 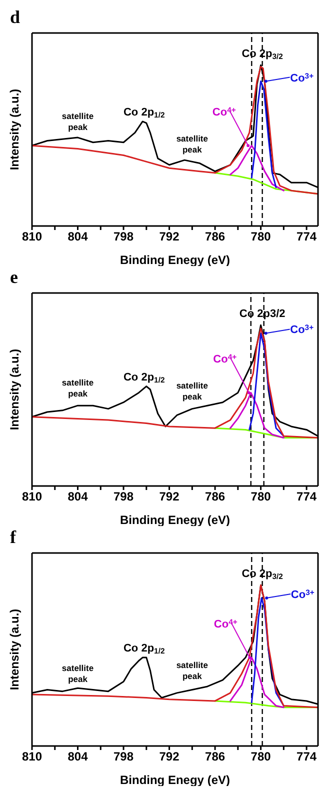 What do you see at coordinates (262, 314) in the screenshot?
I see `annotation: Co 2p3/2` at bounding box center [262, 314].